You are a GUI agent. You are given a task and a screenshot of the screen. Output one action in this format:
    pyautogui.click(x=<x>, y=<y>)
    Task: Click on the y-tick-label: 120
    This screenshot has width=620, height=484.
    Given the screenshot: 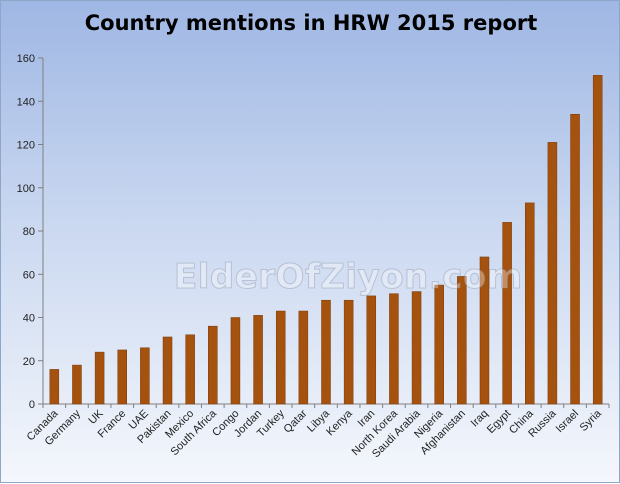 What is the action you would take?
    pyautogui.click(x=26, y=146)
    